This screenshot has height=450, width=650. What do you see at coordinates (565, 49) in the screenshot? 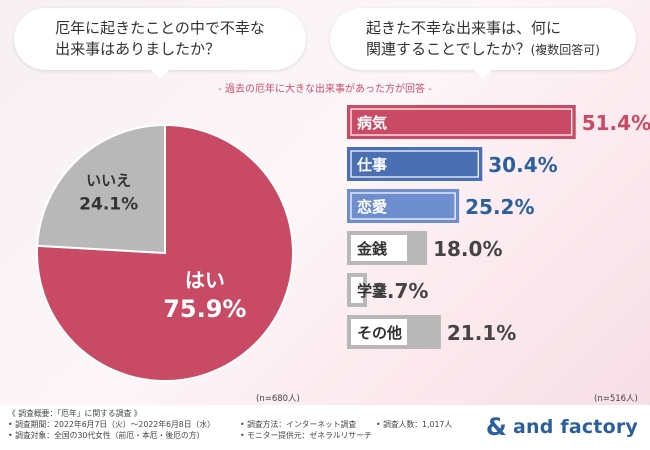
I see `question-right-line2-note: (複数回答可)` at bounding box center [565, 49].